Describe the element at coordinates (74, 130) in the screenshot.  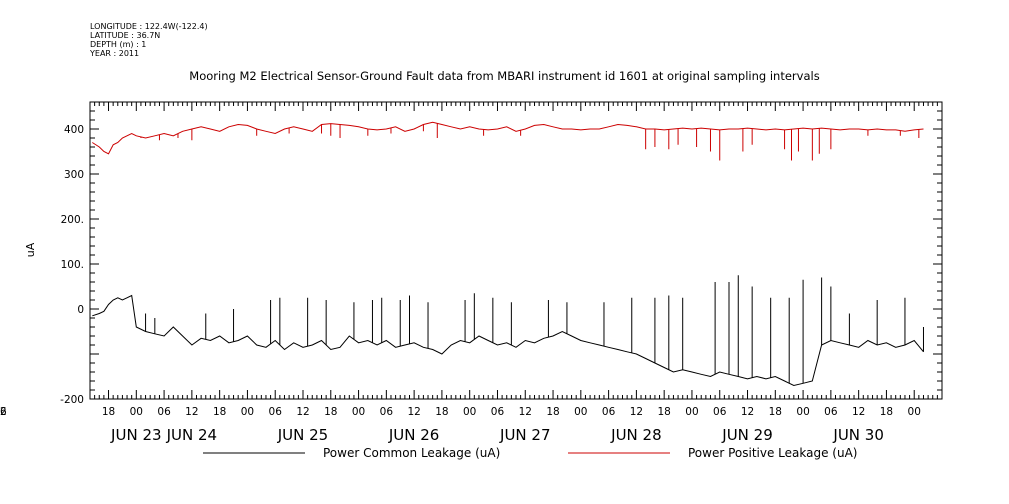
I see `y-tick-label: 400` at that location.